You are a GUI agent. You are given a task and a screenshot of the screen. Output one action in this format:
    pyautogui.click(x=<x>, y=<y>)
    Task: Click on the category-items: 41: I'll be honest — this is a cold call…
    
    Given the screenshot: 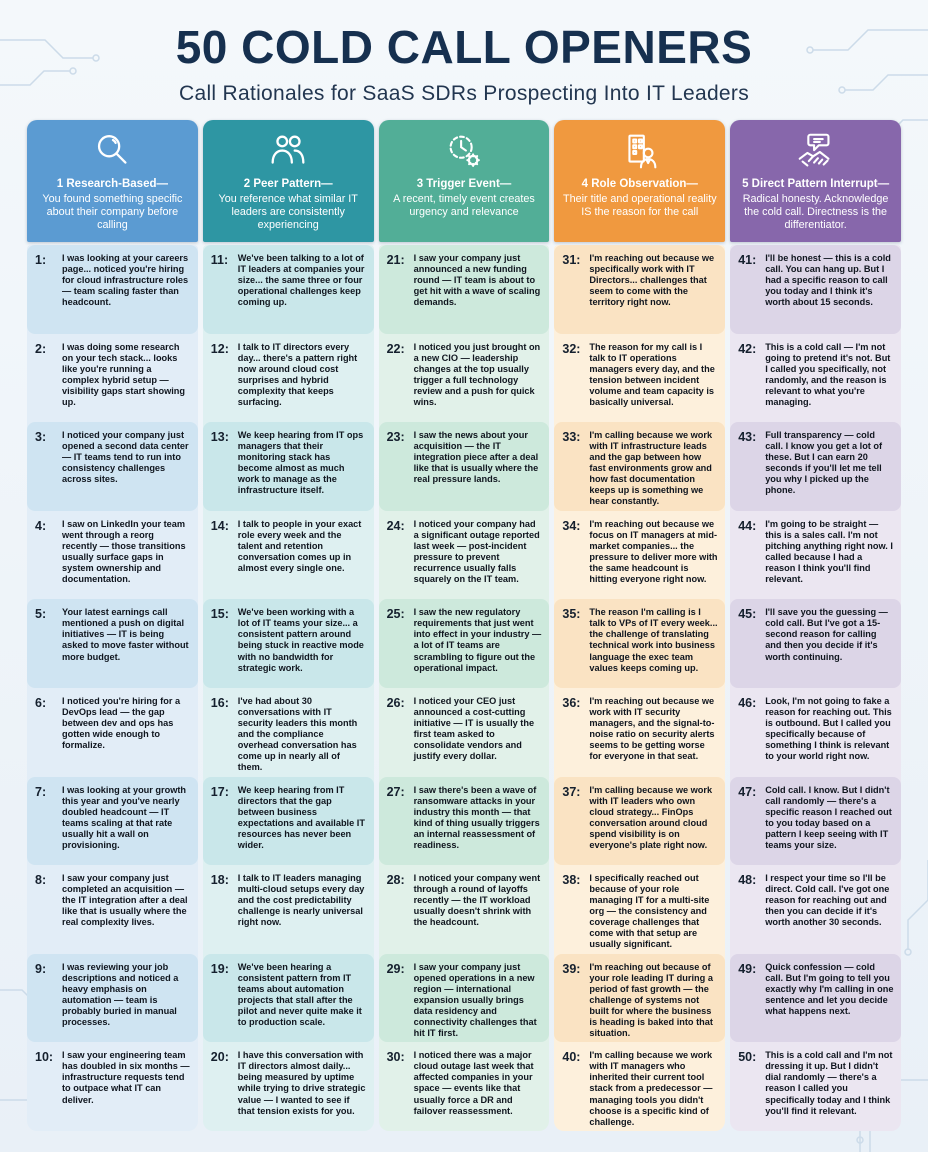 What is the action you would take?
    pyautogui.click(x=815, y=688)
    